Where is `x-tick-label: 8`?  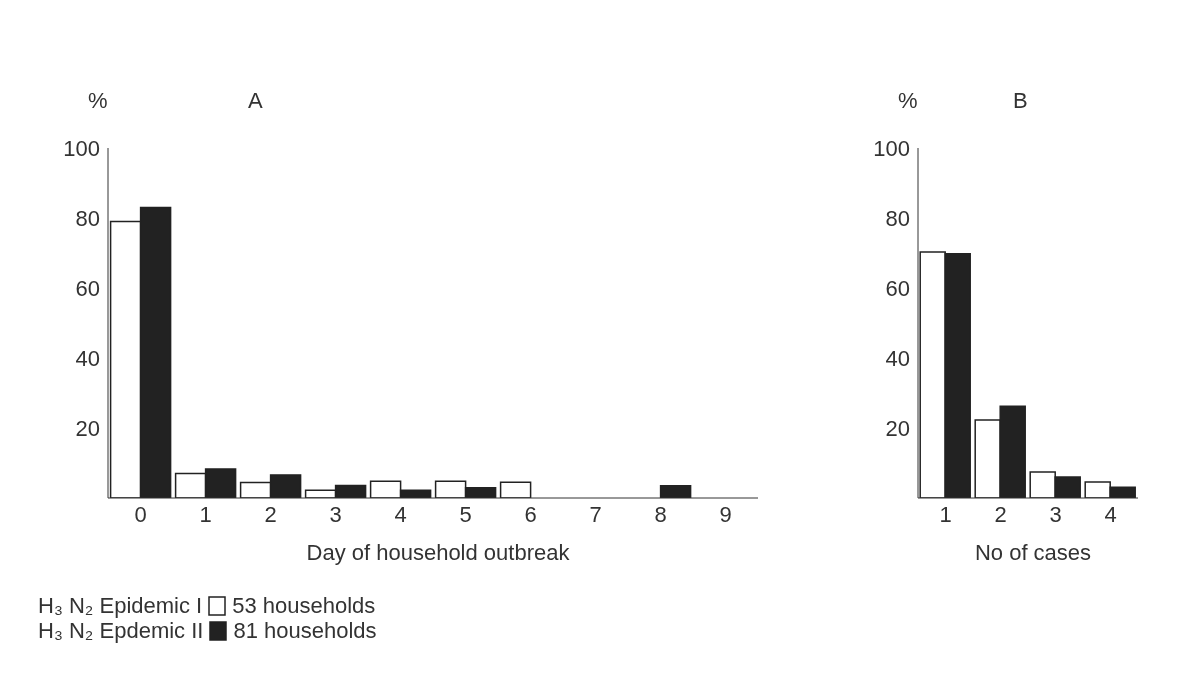
x-tick-label: 8 is located at coordinates (660, 514).